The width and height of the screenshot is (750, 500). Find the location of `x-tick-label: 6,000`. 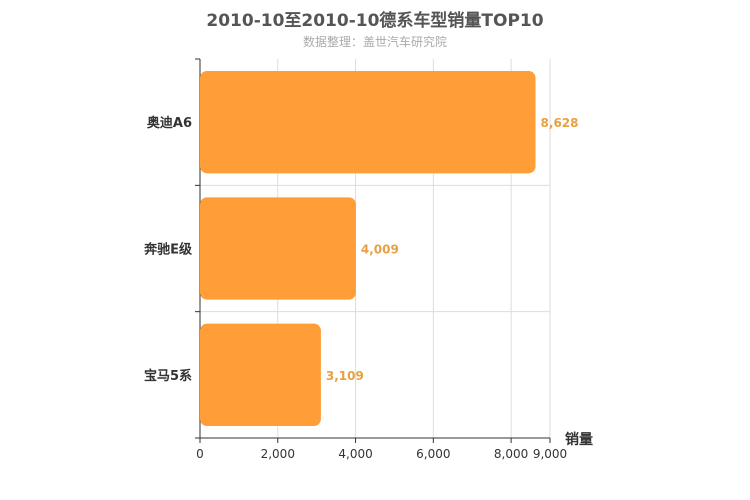

x-tick-label: 6,000 is located at coordinates (433, 454).